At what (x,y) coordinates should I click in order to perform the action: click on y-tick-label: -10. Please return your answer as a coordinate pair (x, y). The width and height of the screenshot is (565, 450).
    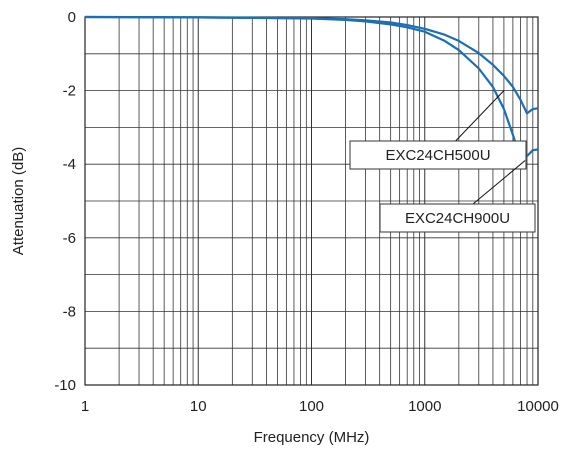
    Looking at the image, I should click on (65, 385).